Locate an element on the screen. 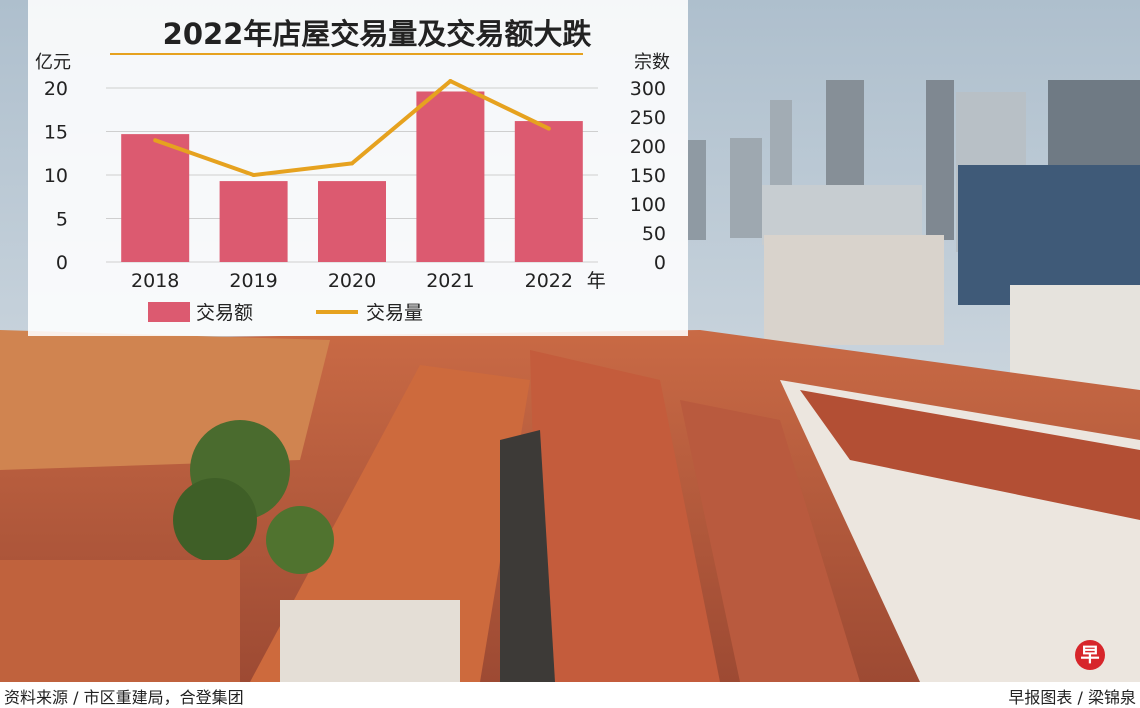 This screenshot has height=708, width=1140. x-unit-label: 年 is located at coordinates (596, 281).